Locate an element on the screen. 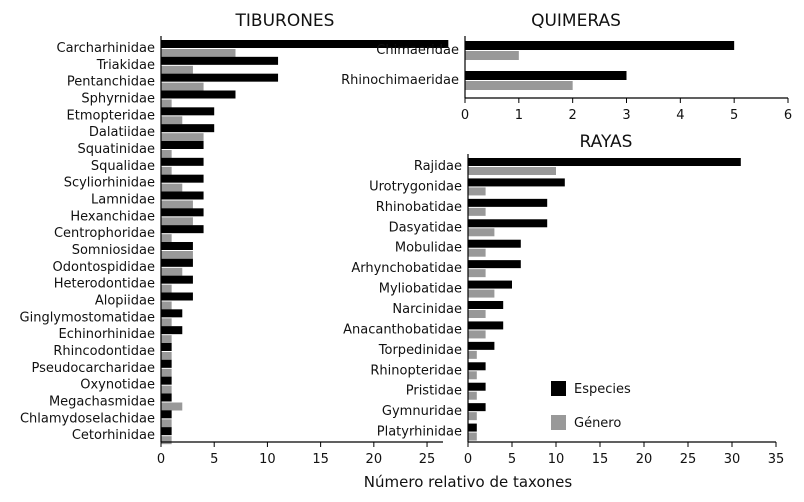 The image size is (804, 502). category-label-centrophoridae: Centrophoridae is located at coordinates (104, 233).